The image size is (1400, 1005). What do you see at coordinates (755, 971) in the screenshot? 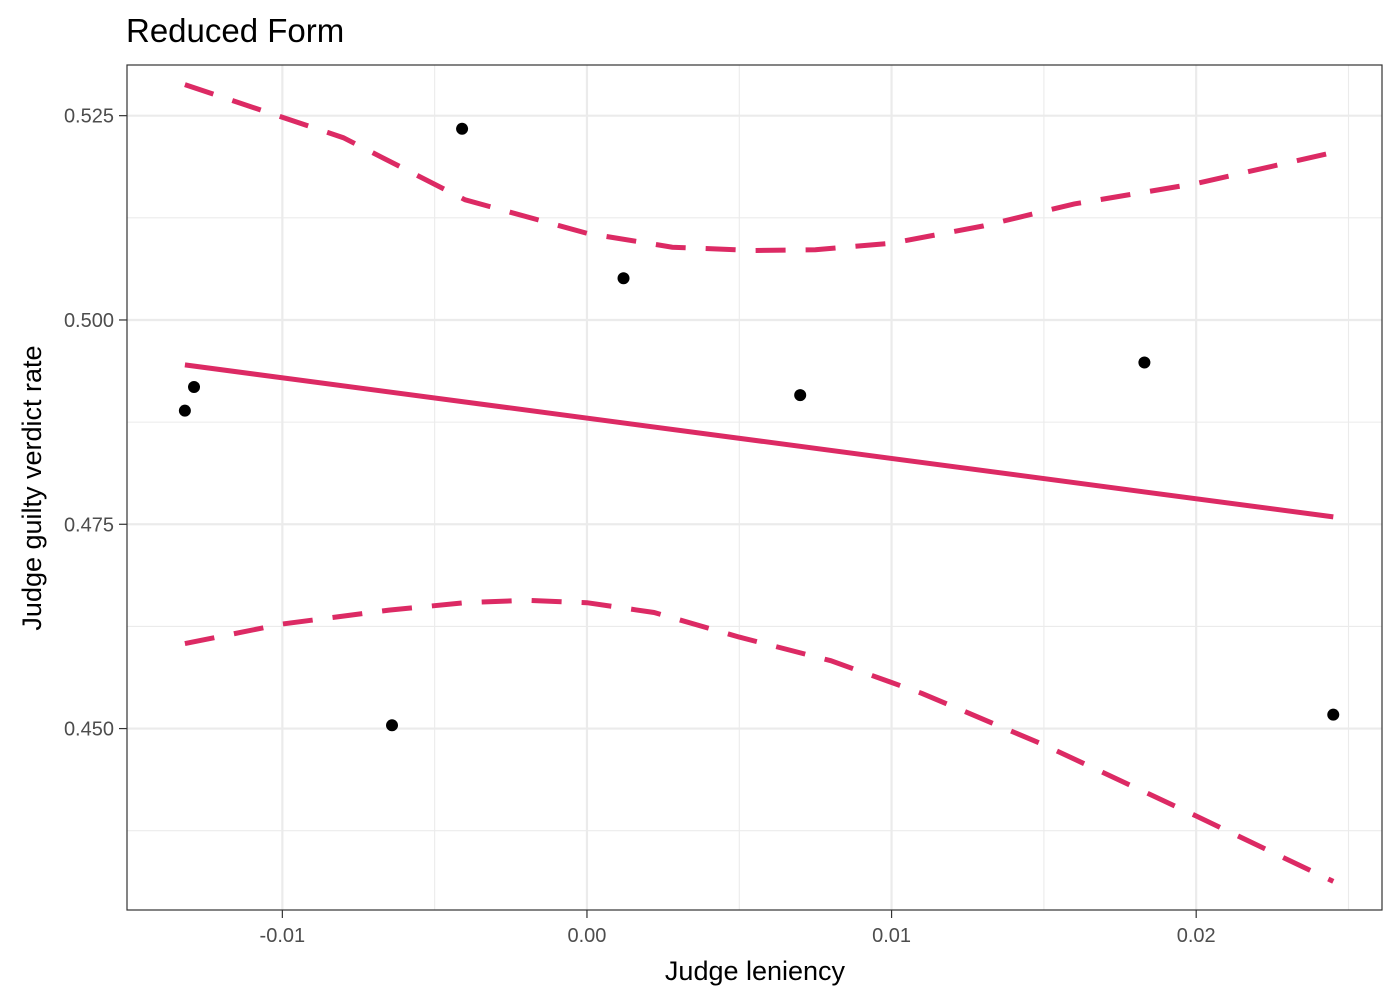
I see `x-axis-label: Judge leniency` at bounding box center [755, 971].